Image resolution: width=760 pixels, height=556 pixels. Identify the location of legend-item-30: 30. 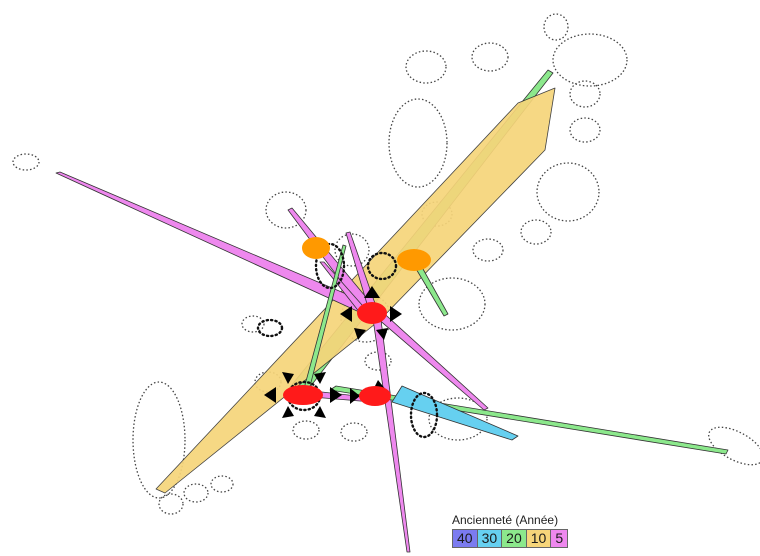
(490, 538).